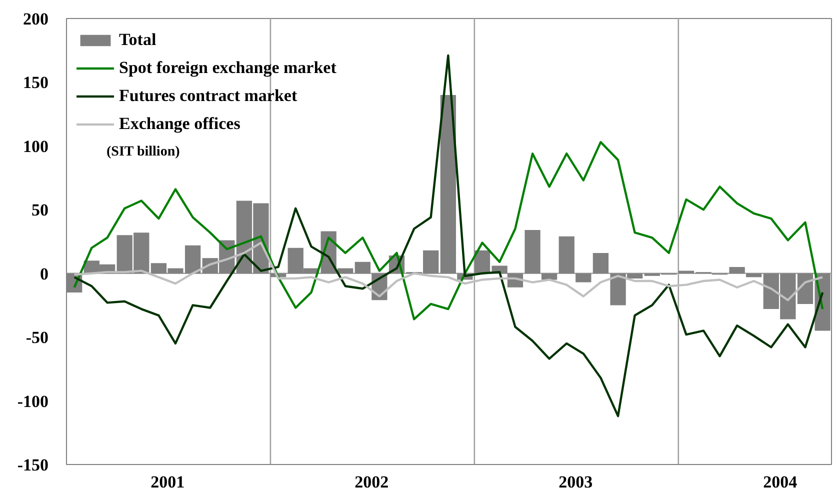 This screenshot has height=502, width=837. What do you see at coordinates (227, 68) in the screenshot?
I see `legend-label: Spot foreign exchange market` at bounding box center [227, 68].